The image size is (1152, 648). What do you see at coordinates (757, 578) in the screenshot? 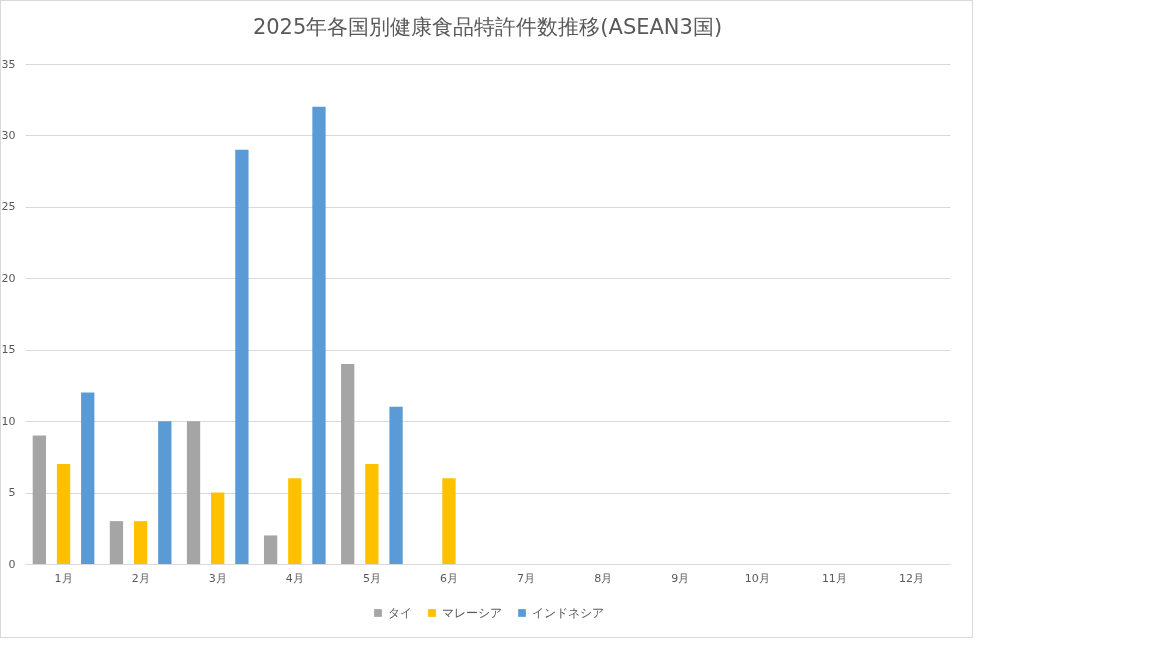
I see `x-tick-label: 10月` at bounding box center [757, 578].